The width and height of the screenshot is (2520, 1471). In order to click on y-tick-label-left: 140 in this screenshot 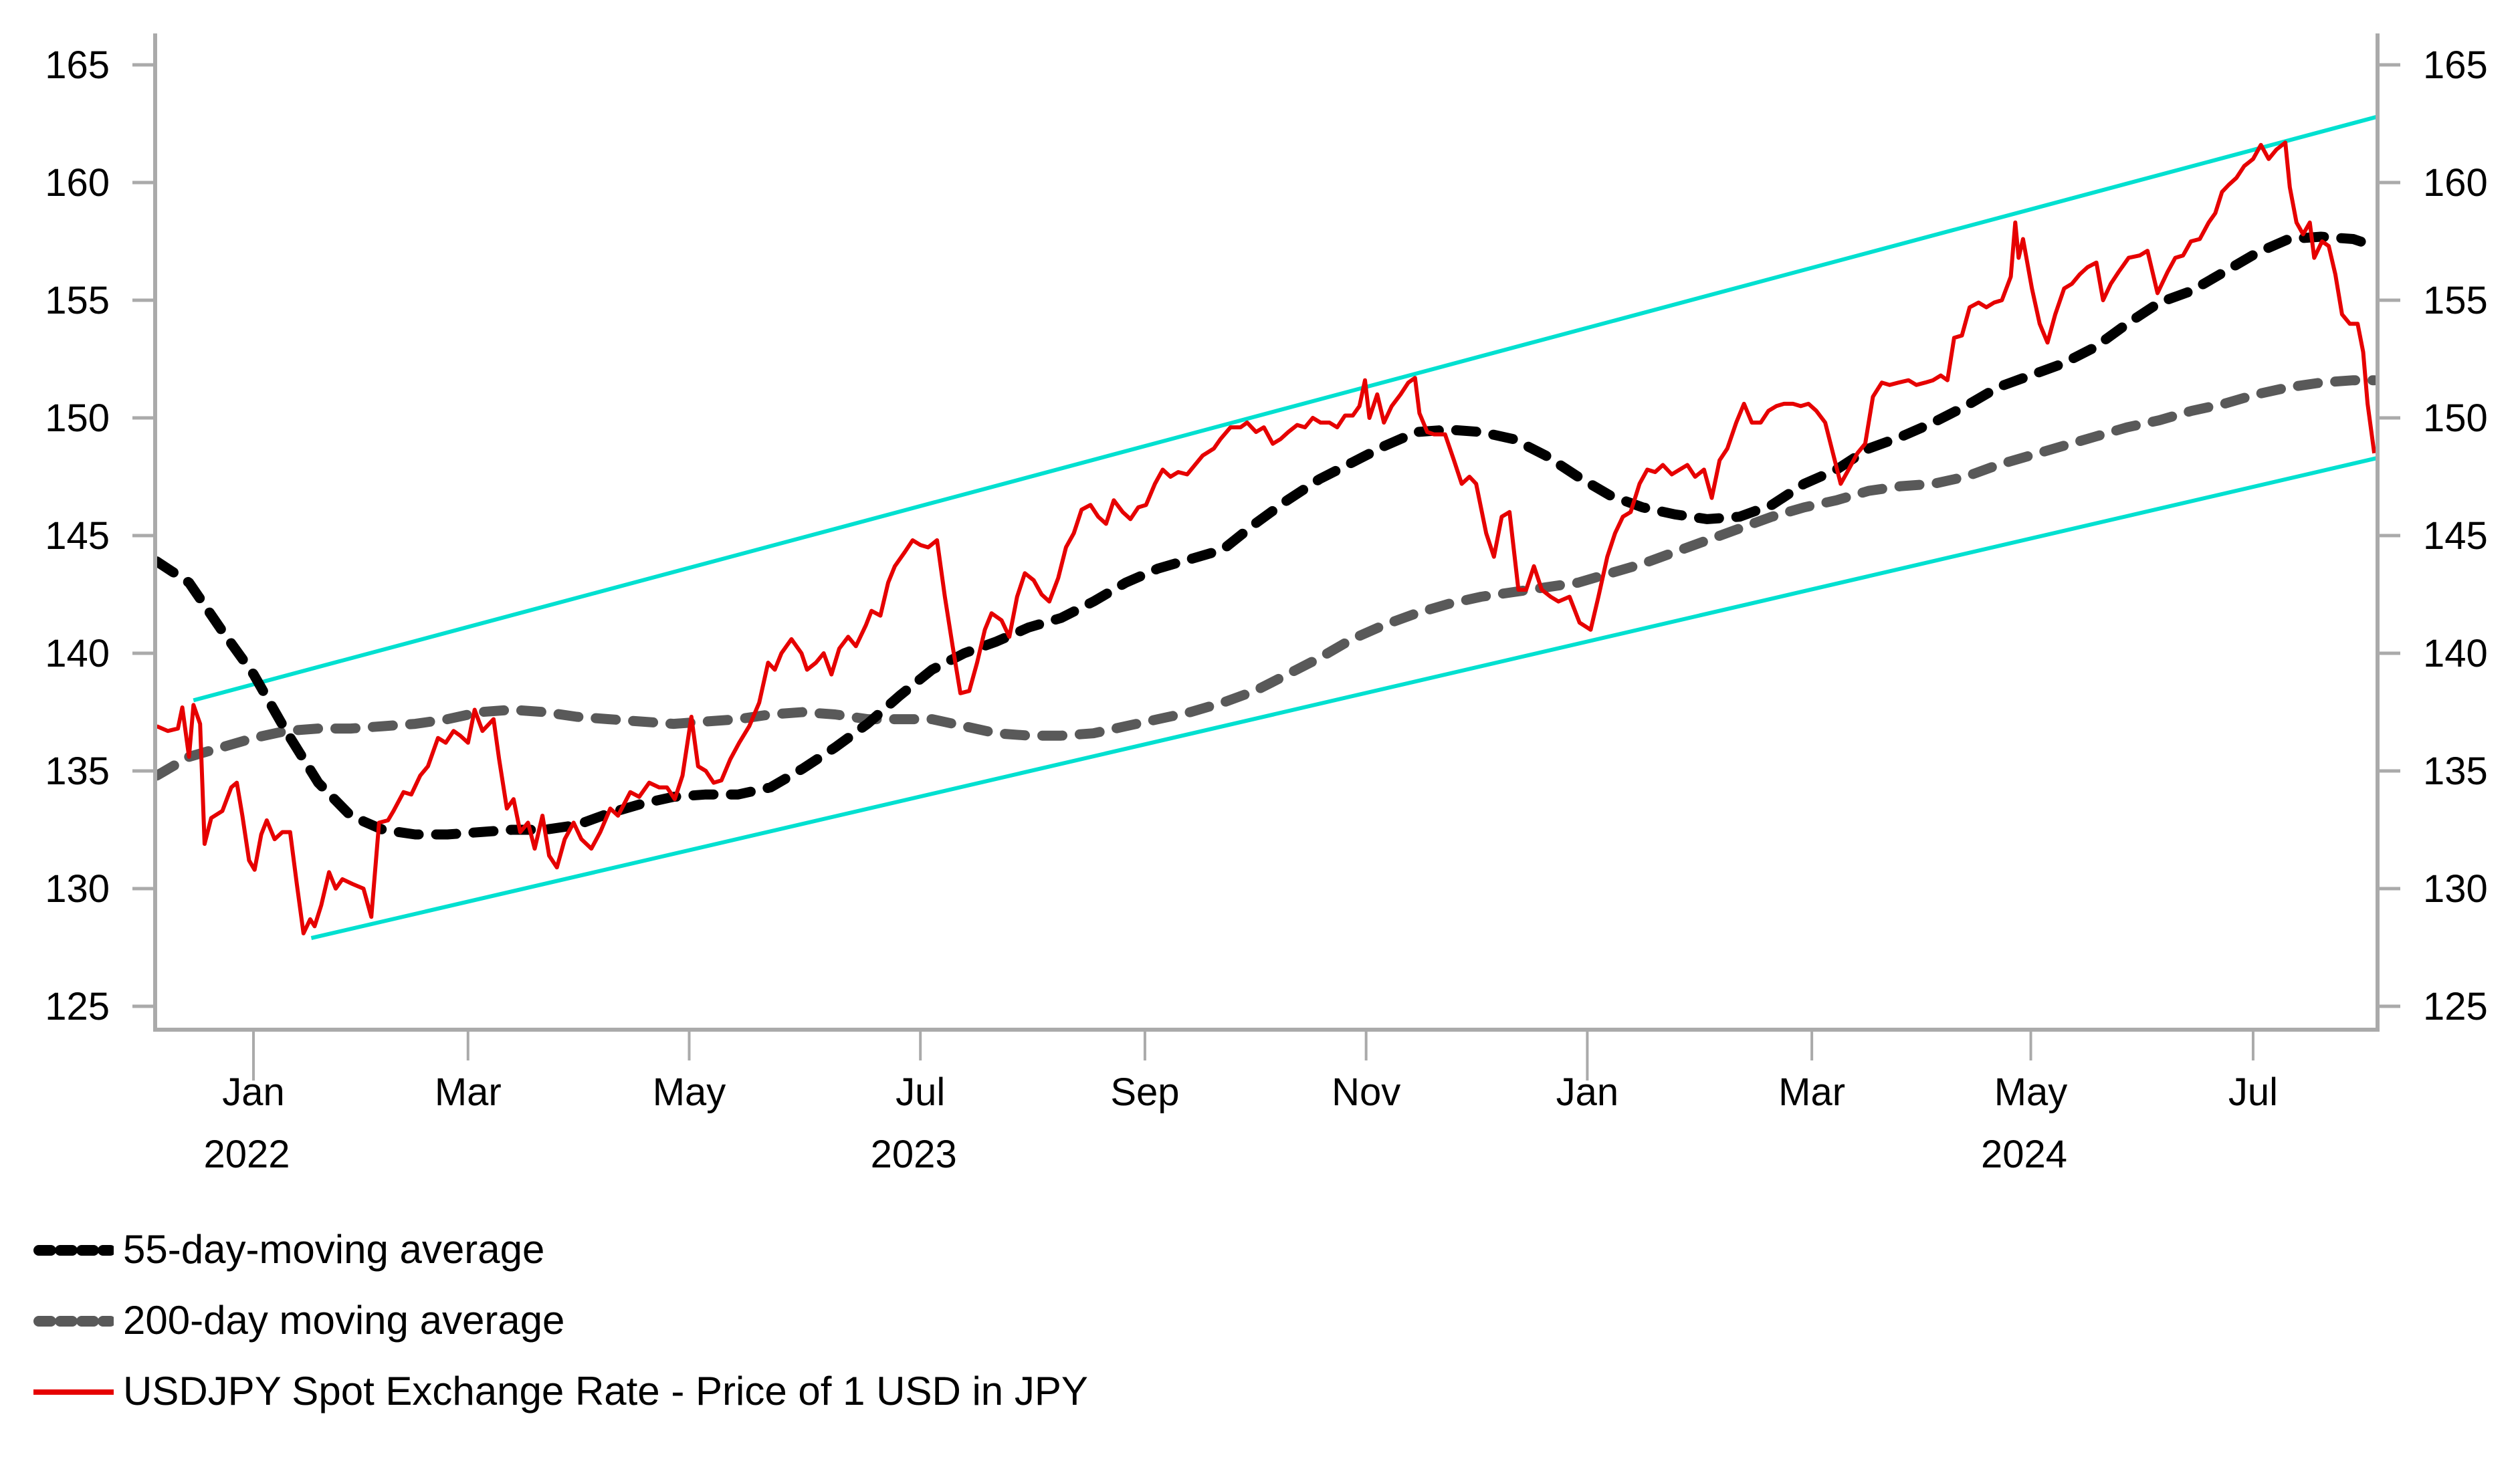, I will do `click(77, 653)`.